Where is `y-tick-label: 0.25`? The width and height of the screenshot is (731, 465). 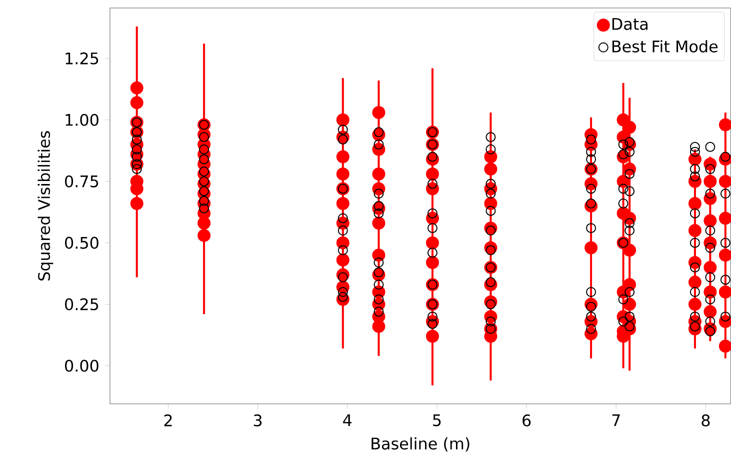
y-tick-label: 0.25 is located at coordinates (81, 304).